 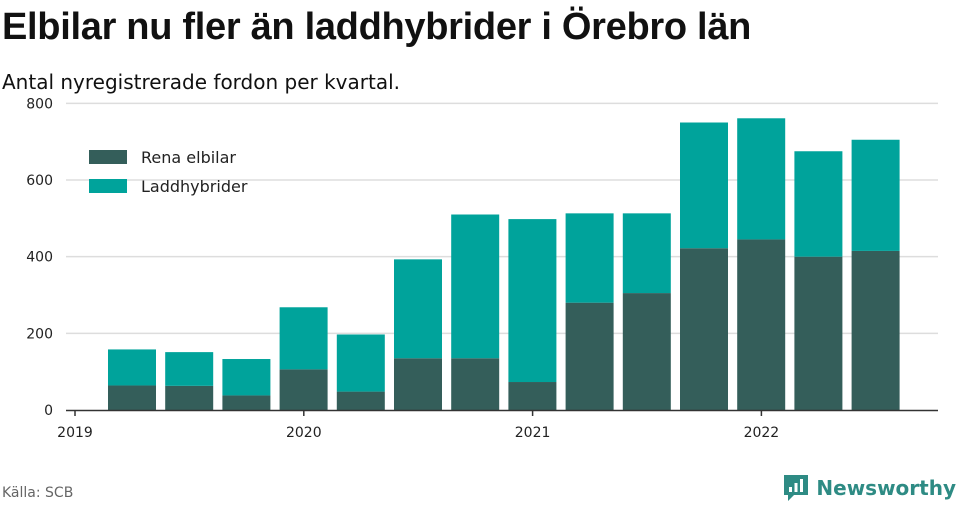 What do you see at coordinates (188, 157) in the screenshot?
I see `legend-label: Rena elbilar` at bounding box center [188, 157].